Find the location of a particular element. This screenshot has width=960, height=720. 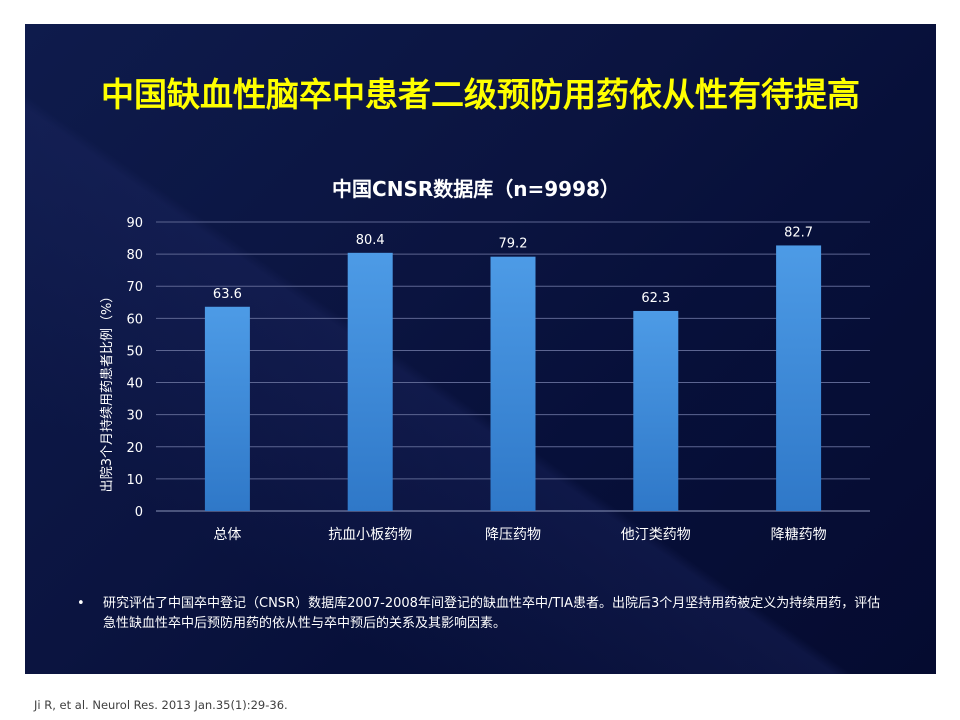

y-tick-label: 10 is located at coordinates (134, 480).